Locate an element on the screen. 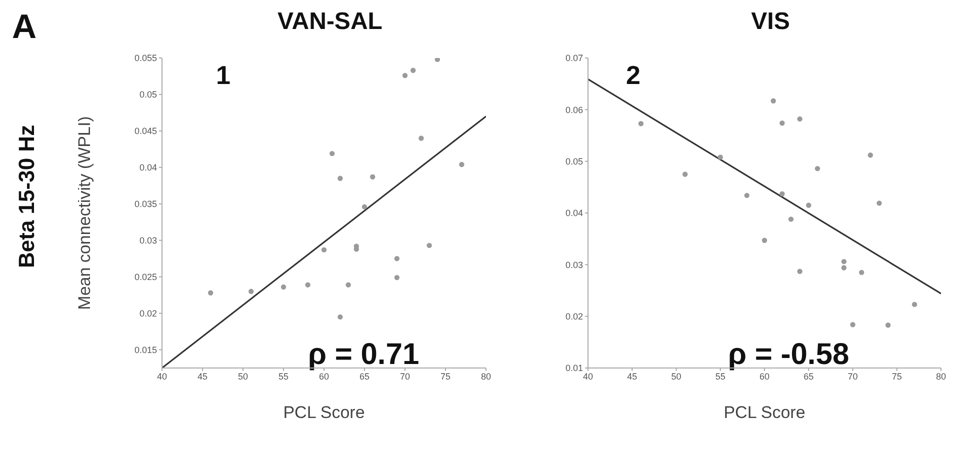  text: Beta 15-30 Hz is located at coordinates (27, 196).